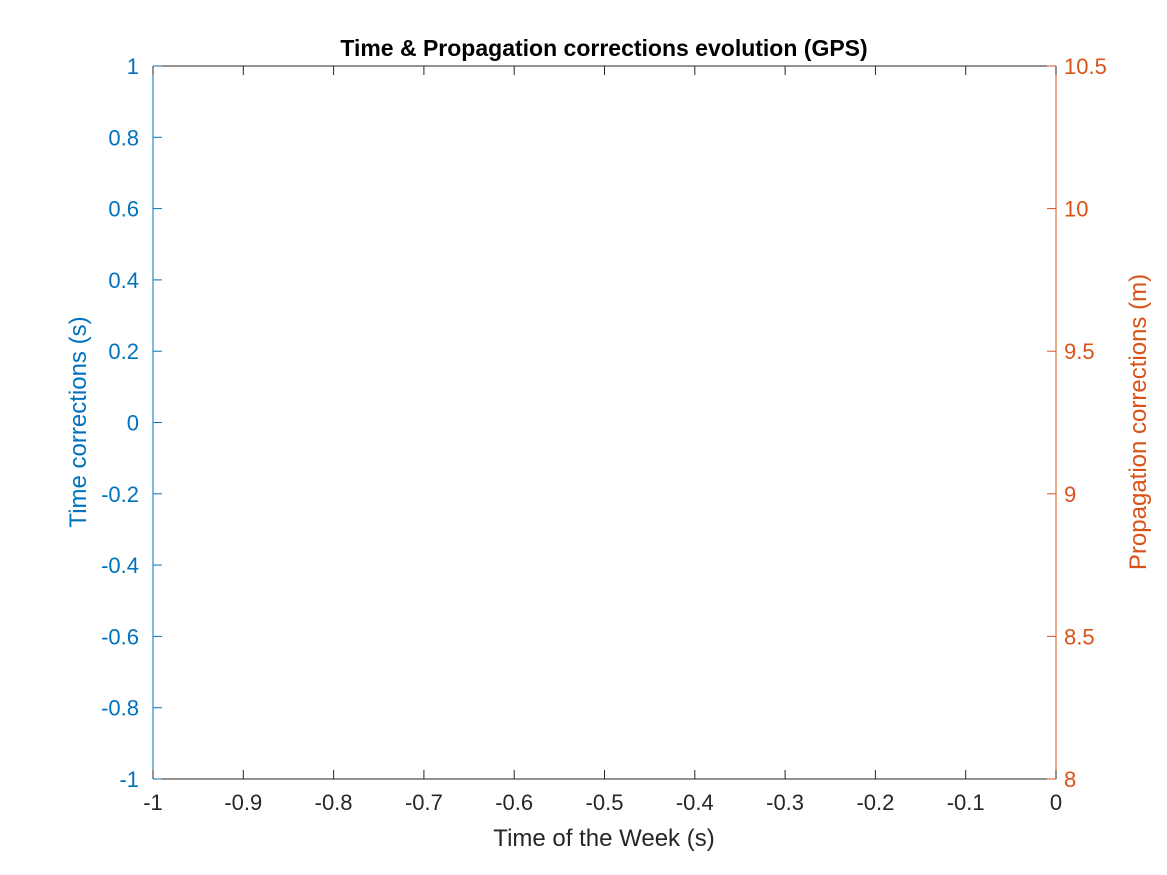  I want to click on x-tick-label: -0.3, so click(785, 802).